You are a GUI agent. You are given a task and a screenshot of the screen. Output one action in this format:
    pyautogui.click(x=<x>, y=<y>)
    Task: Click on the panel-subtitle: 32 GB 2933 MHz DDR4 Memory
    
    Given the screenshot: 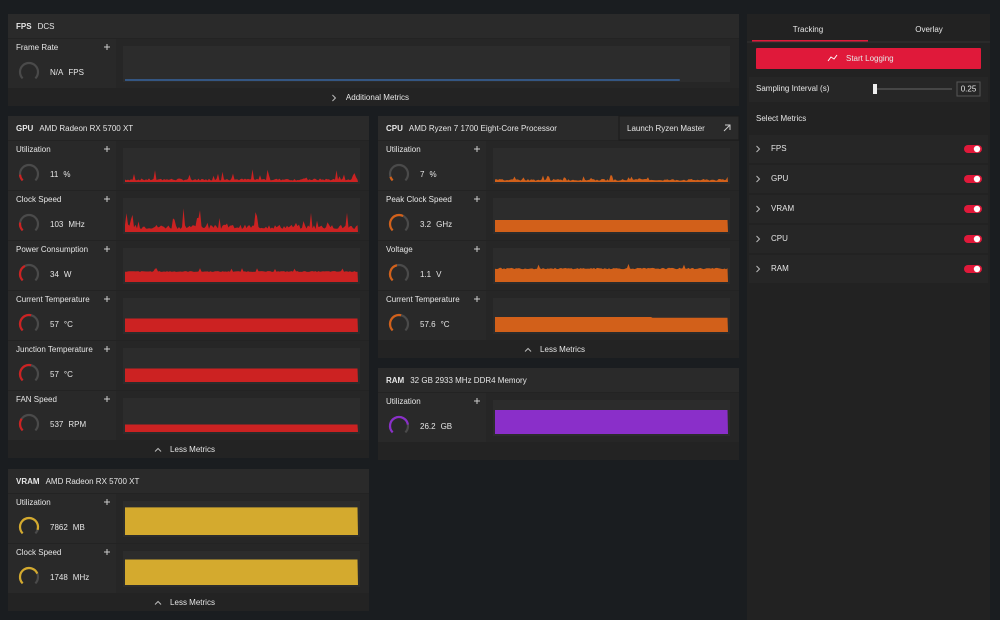 What is the action you would take?
    pyautogui.click(x=468, y=380)
    